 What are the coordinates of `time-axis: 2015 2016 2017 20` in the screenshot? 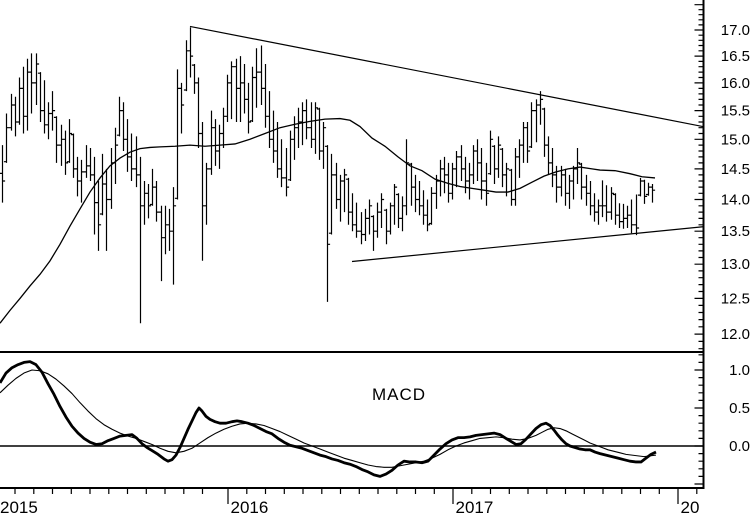 It's located at (349, 502).